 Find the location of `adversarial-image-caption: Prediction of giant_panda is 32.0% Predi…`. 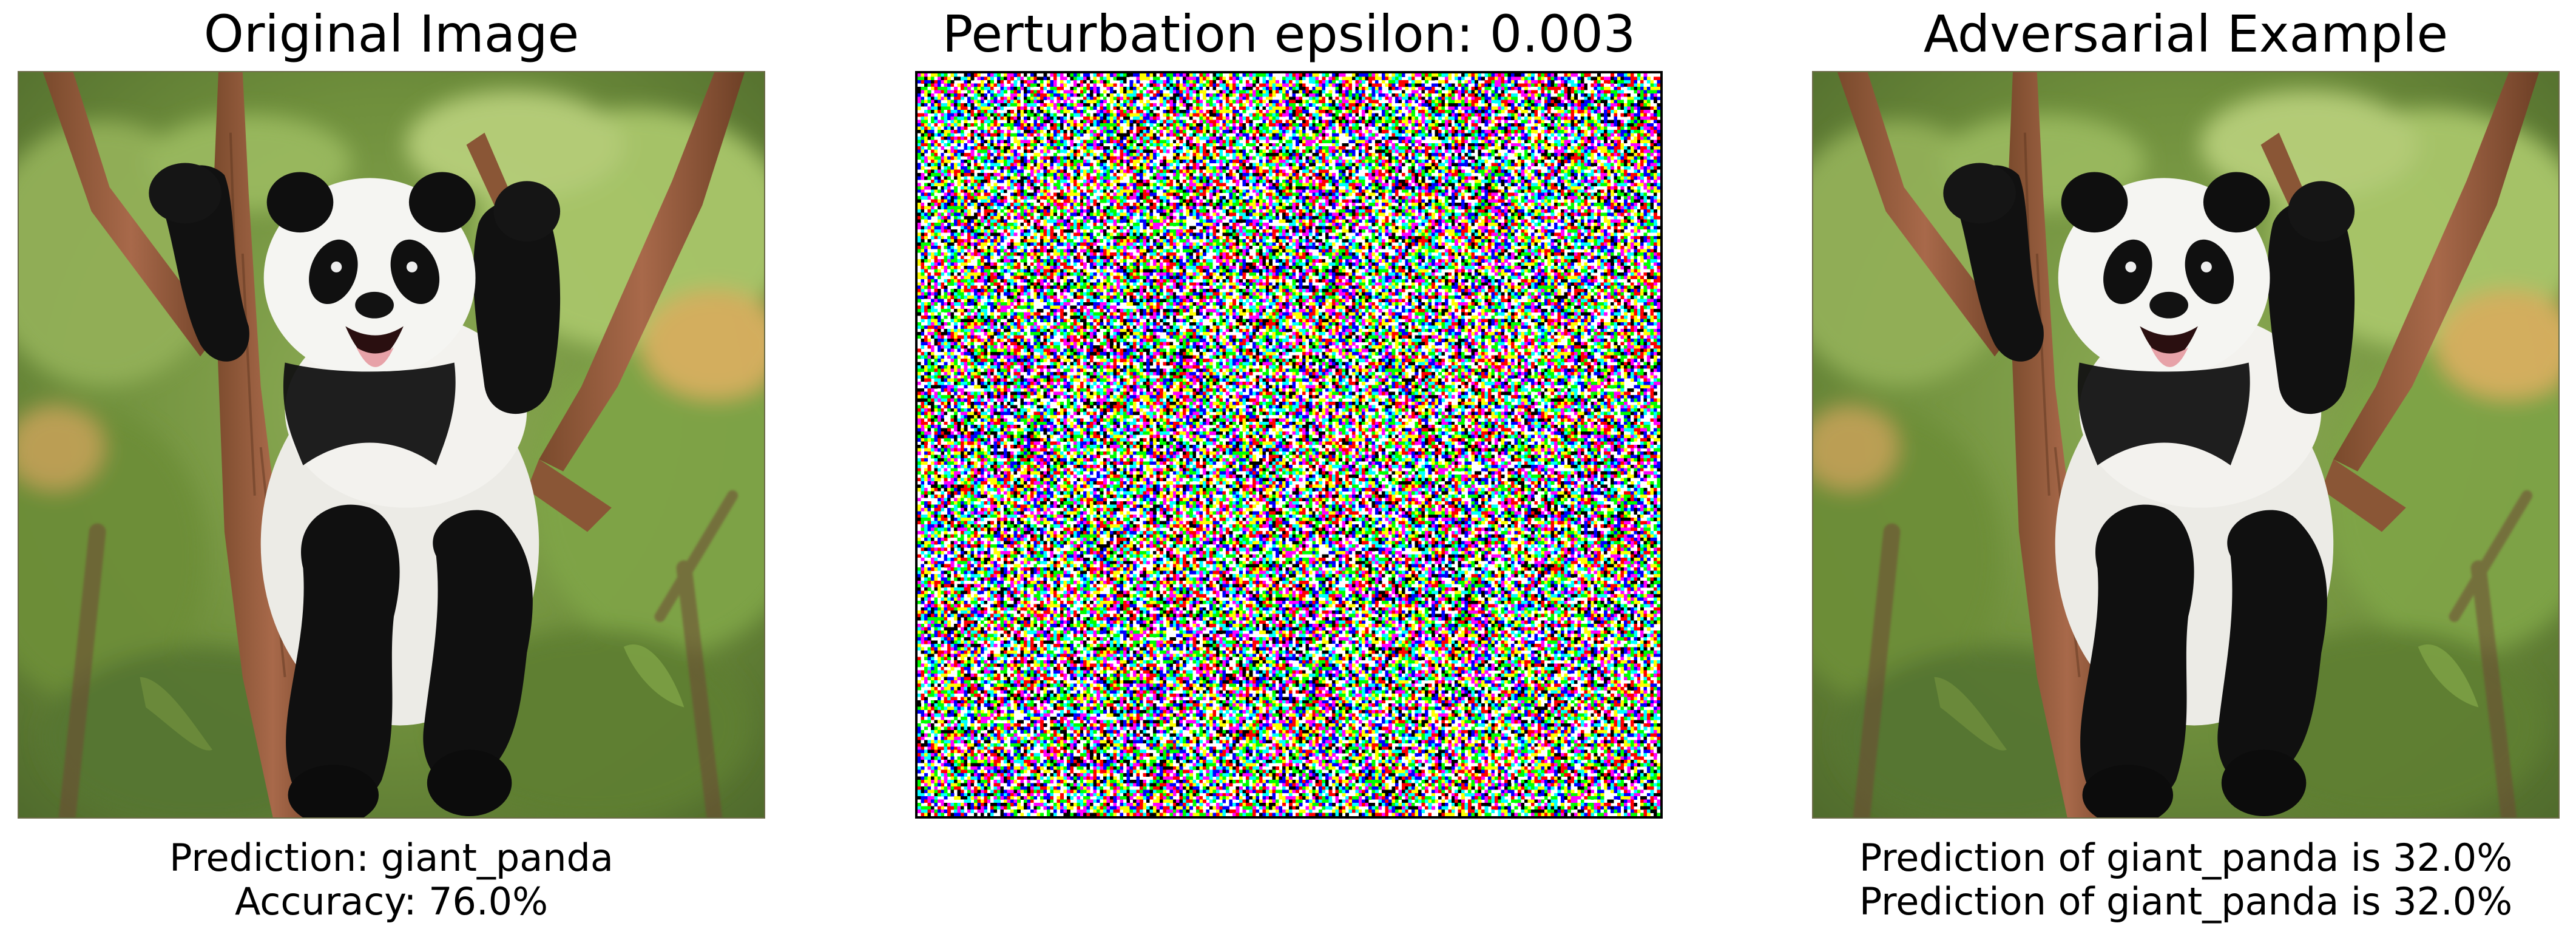

adversarial-image-caption: Prediction of giant_panda is 32.0% Predi… is located at coordinates (2186, 880).